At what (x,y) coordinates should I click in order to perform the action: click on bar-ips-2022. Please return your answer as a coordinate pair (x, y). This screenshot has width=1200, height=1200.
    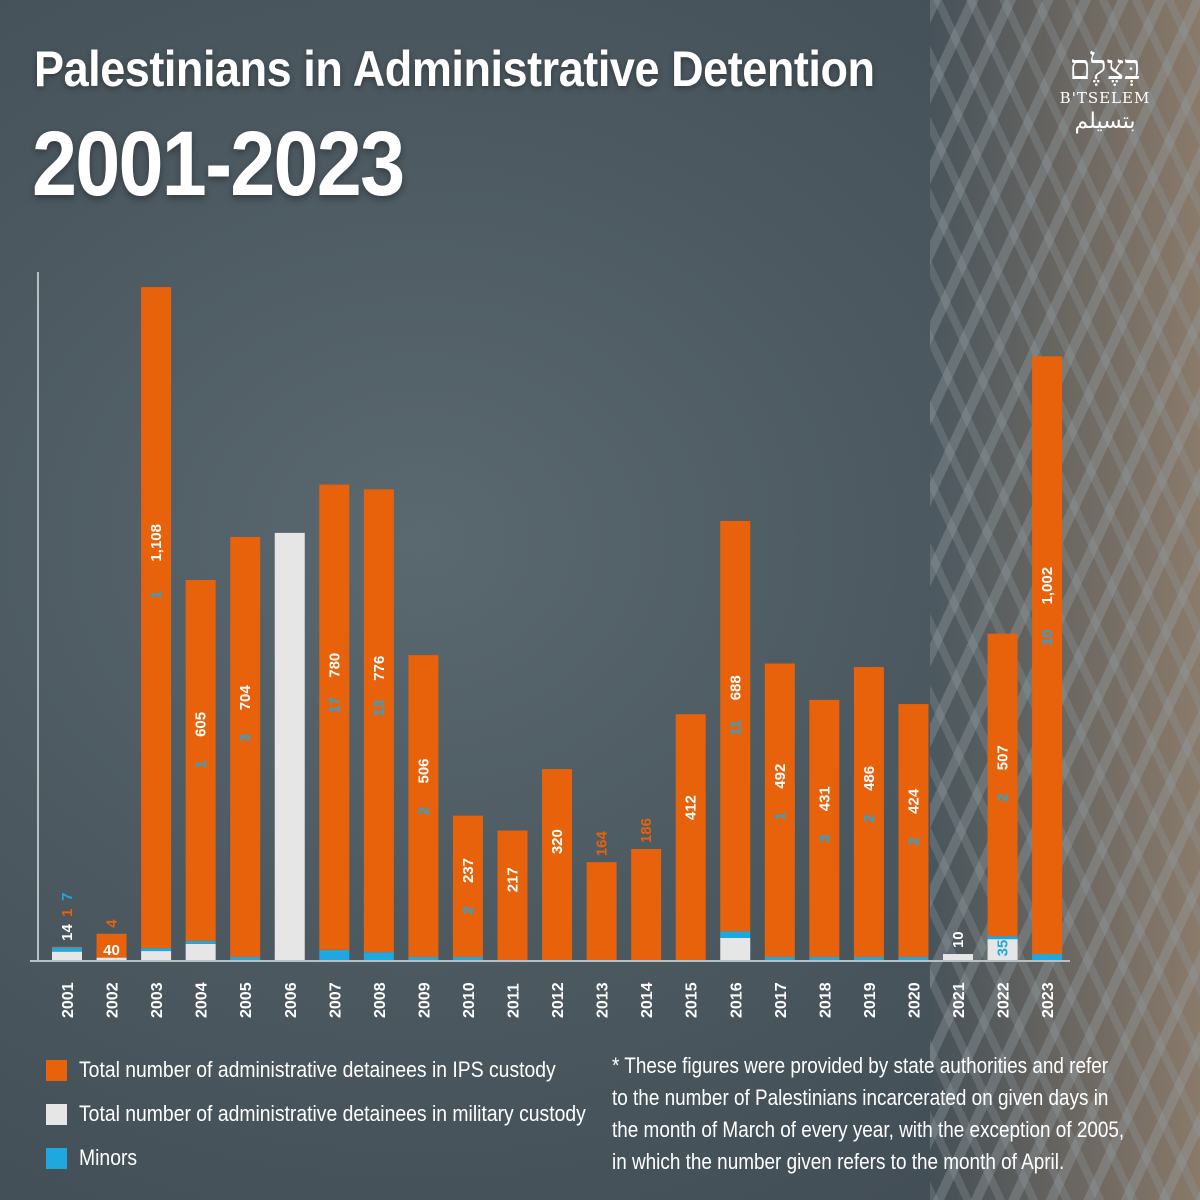
    Looking at the image, I should click on (1002, 785).